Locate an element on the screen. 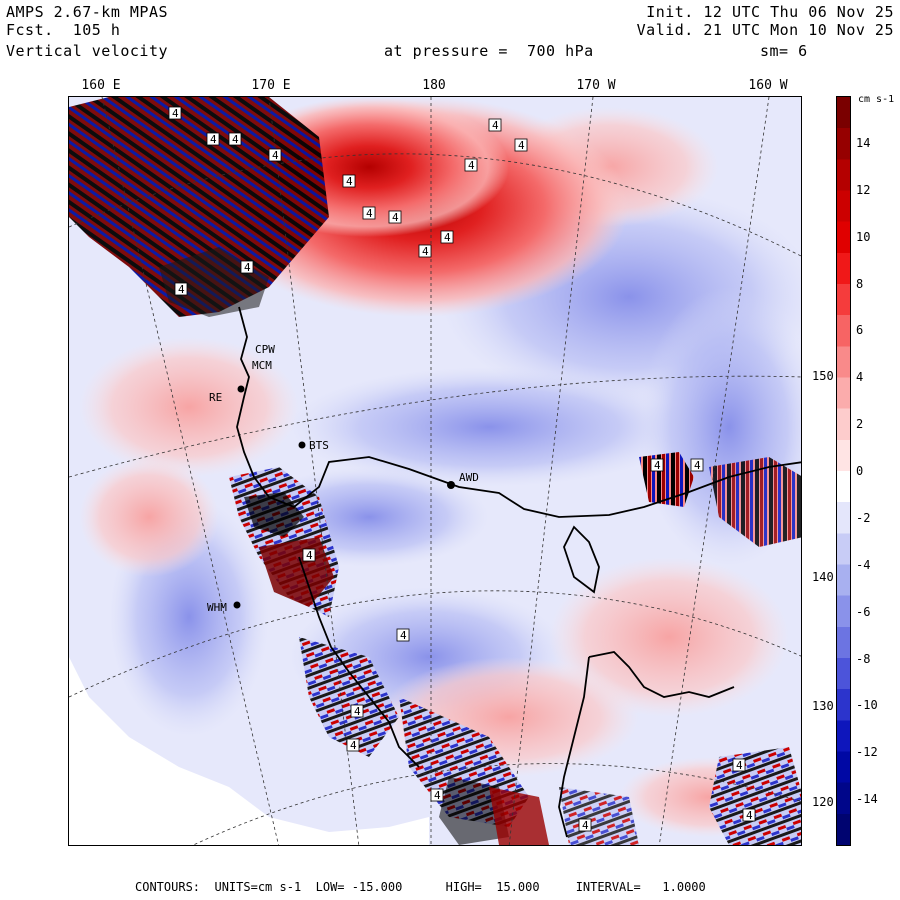  colorbar-unit: cm s-1 is located at coordinates (876, 99).